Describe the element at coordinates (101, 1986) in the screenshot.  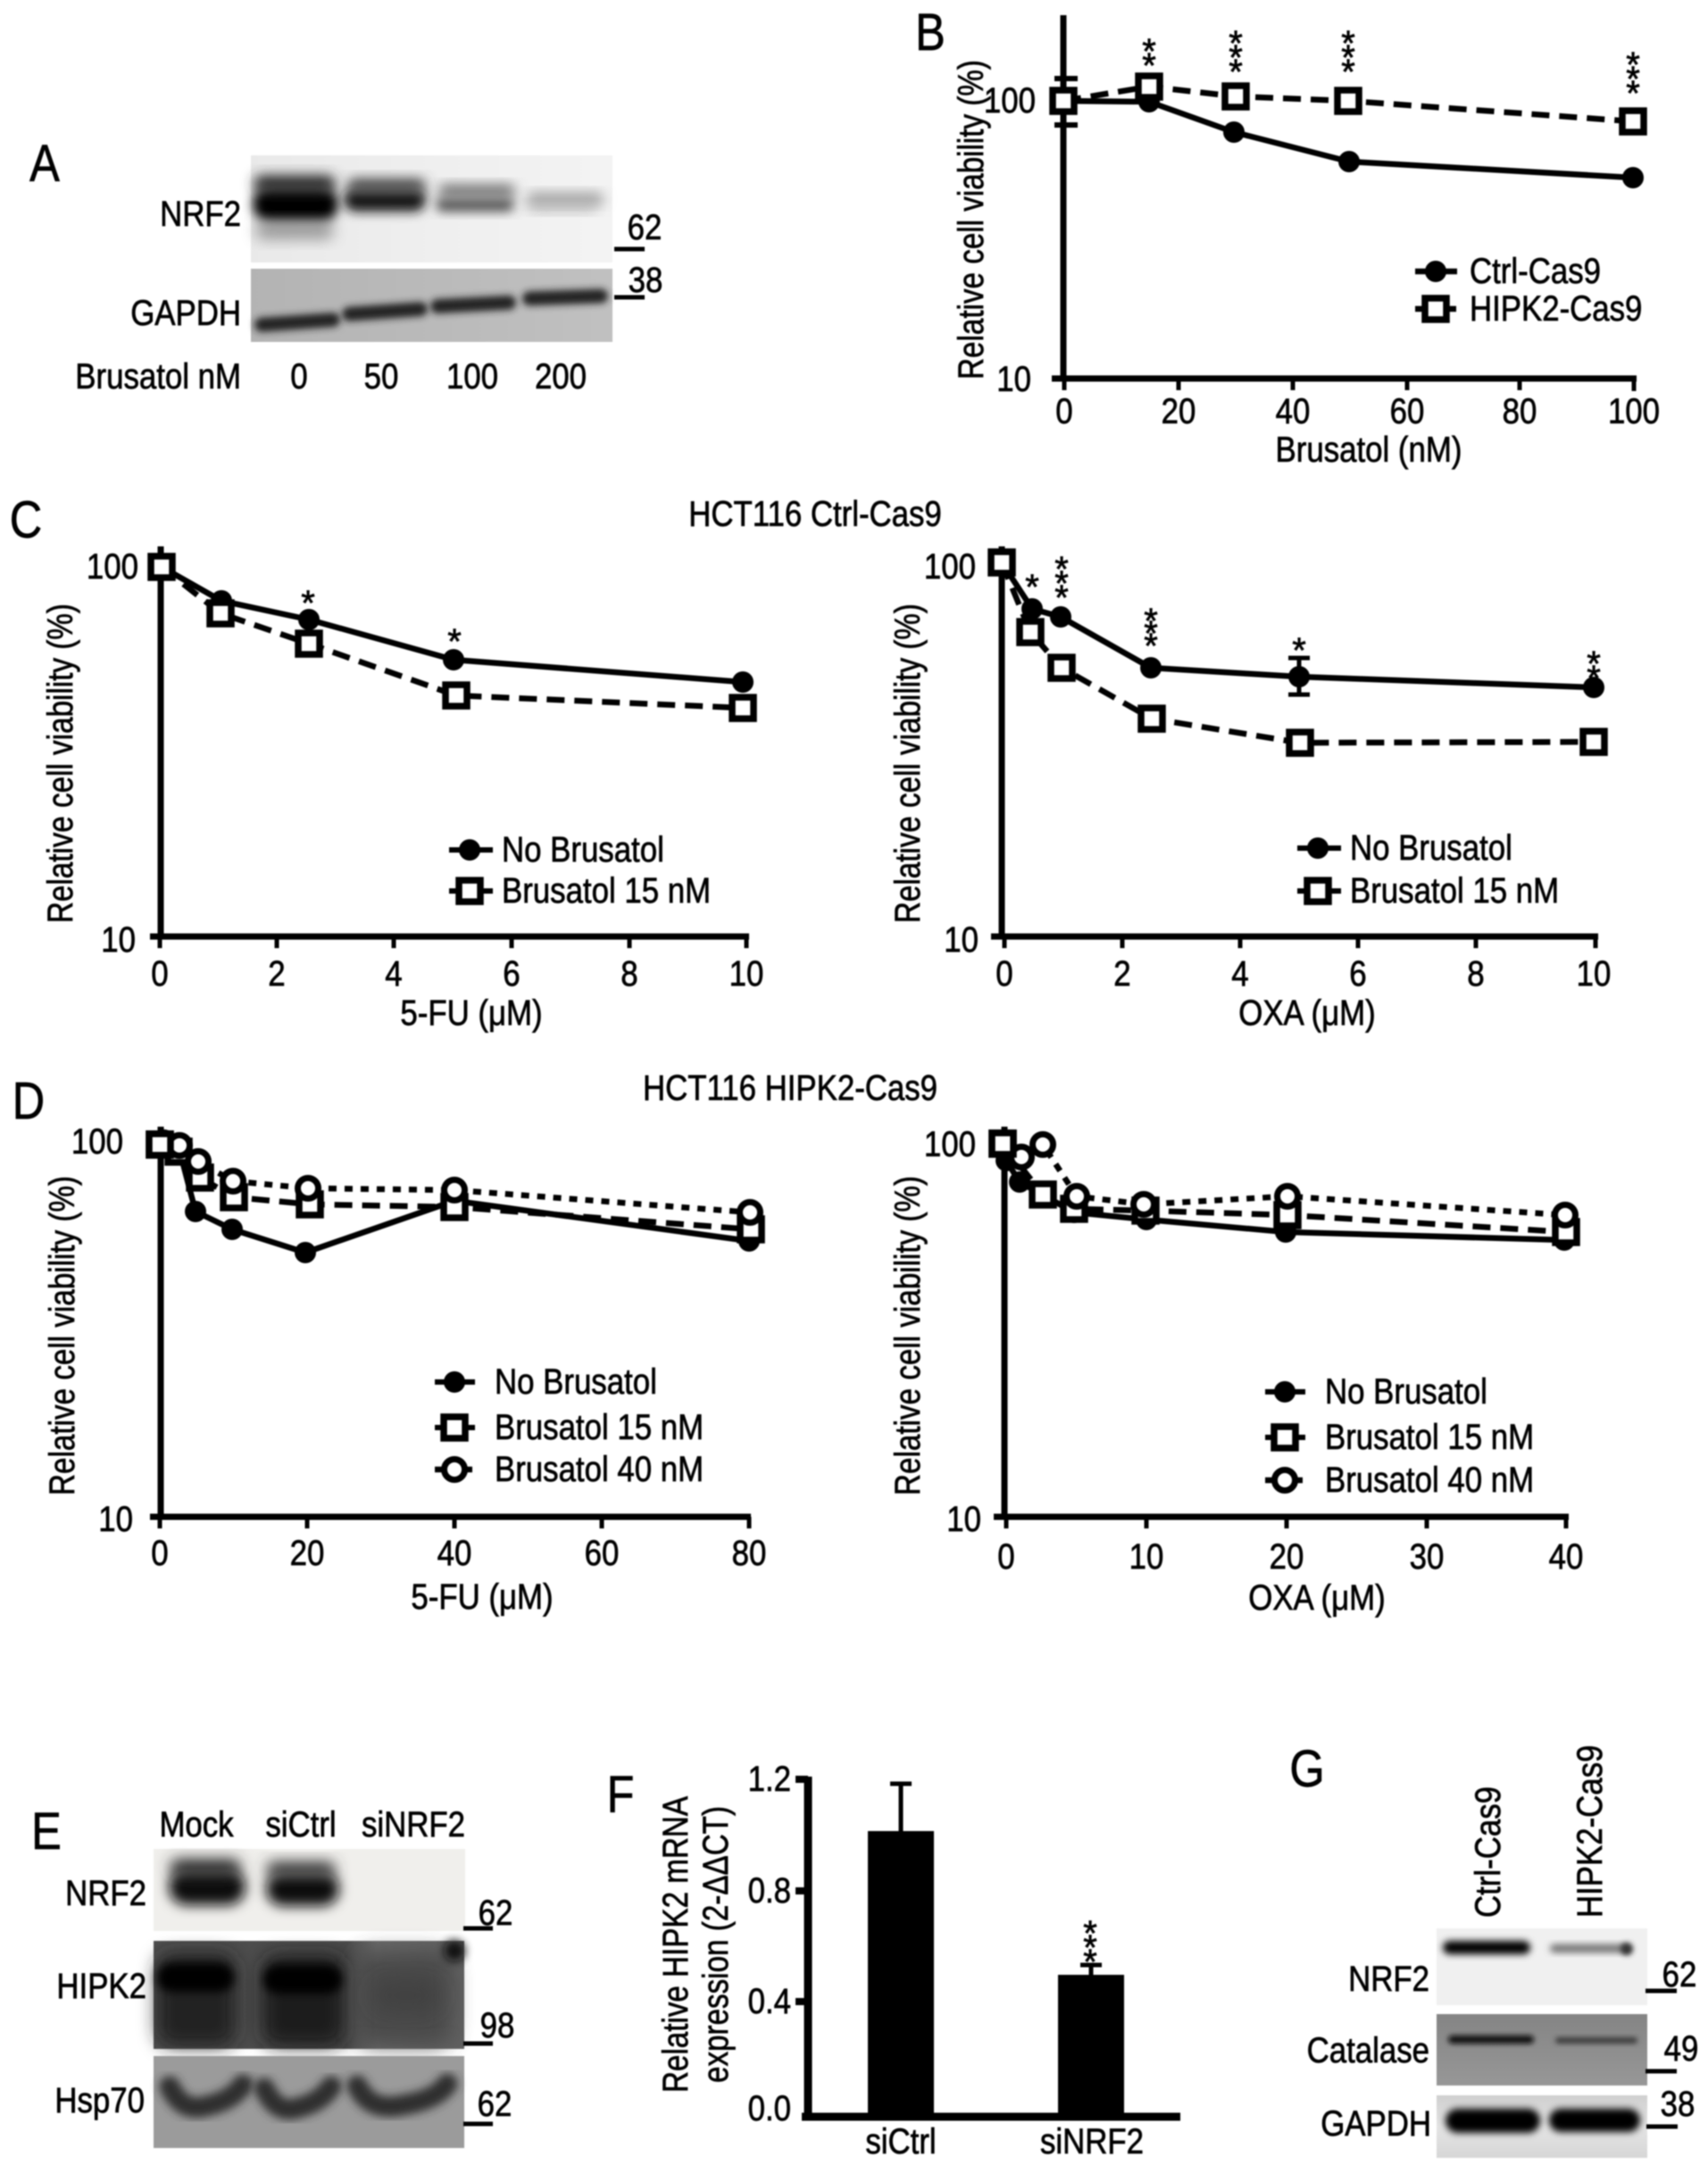
I see `svg-text: HIPK2` at that location.